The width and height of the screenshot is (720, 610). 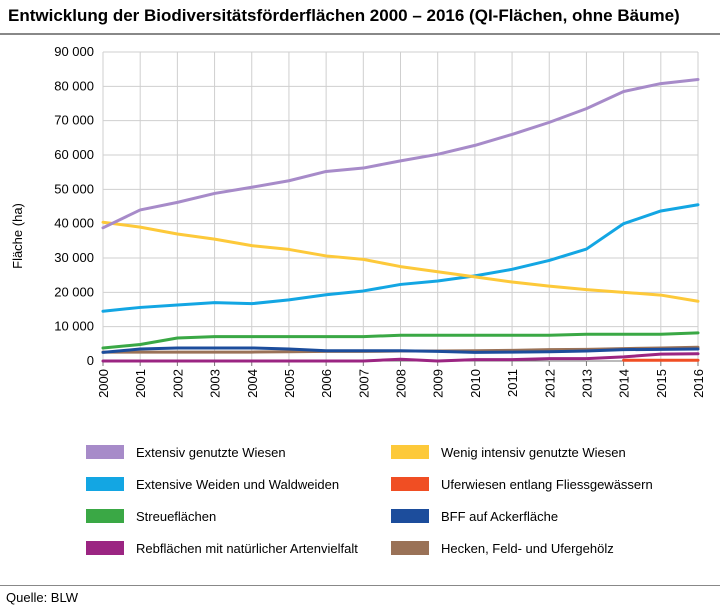 What do you see at coordinates (661, 383) in the screenshot?
I see `x-tick-label: 2015` at bounding box center [661, 383].